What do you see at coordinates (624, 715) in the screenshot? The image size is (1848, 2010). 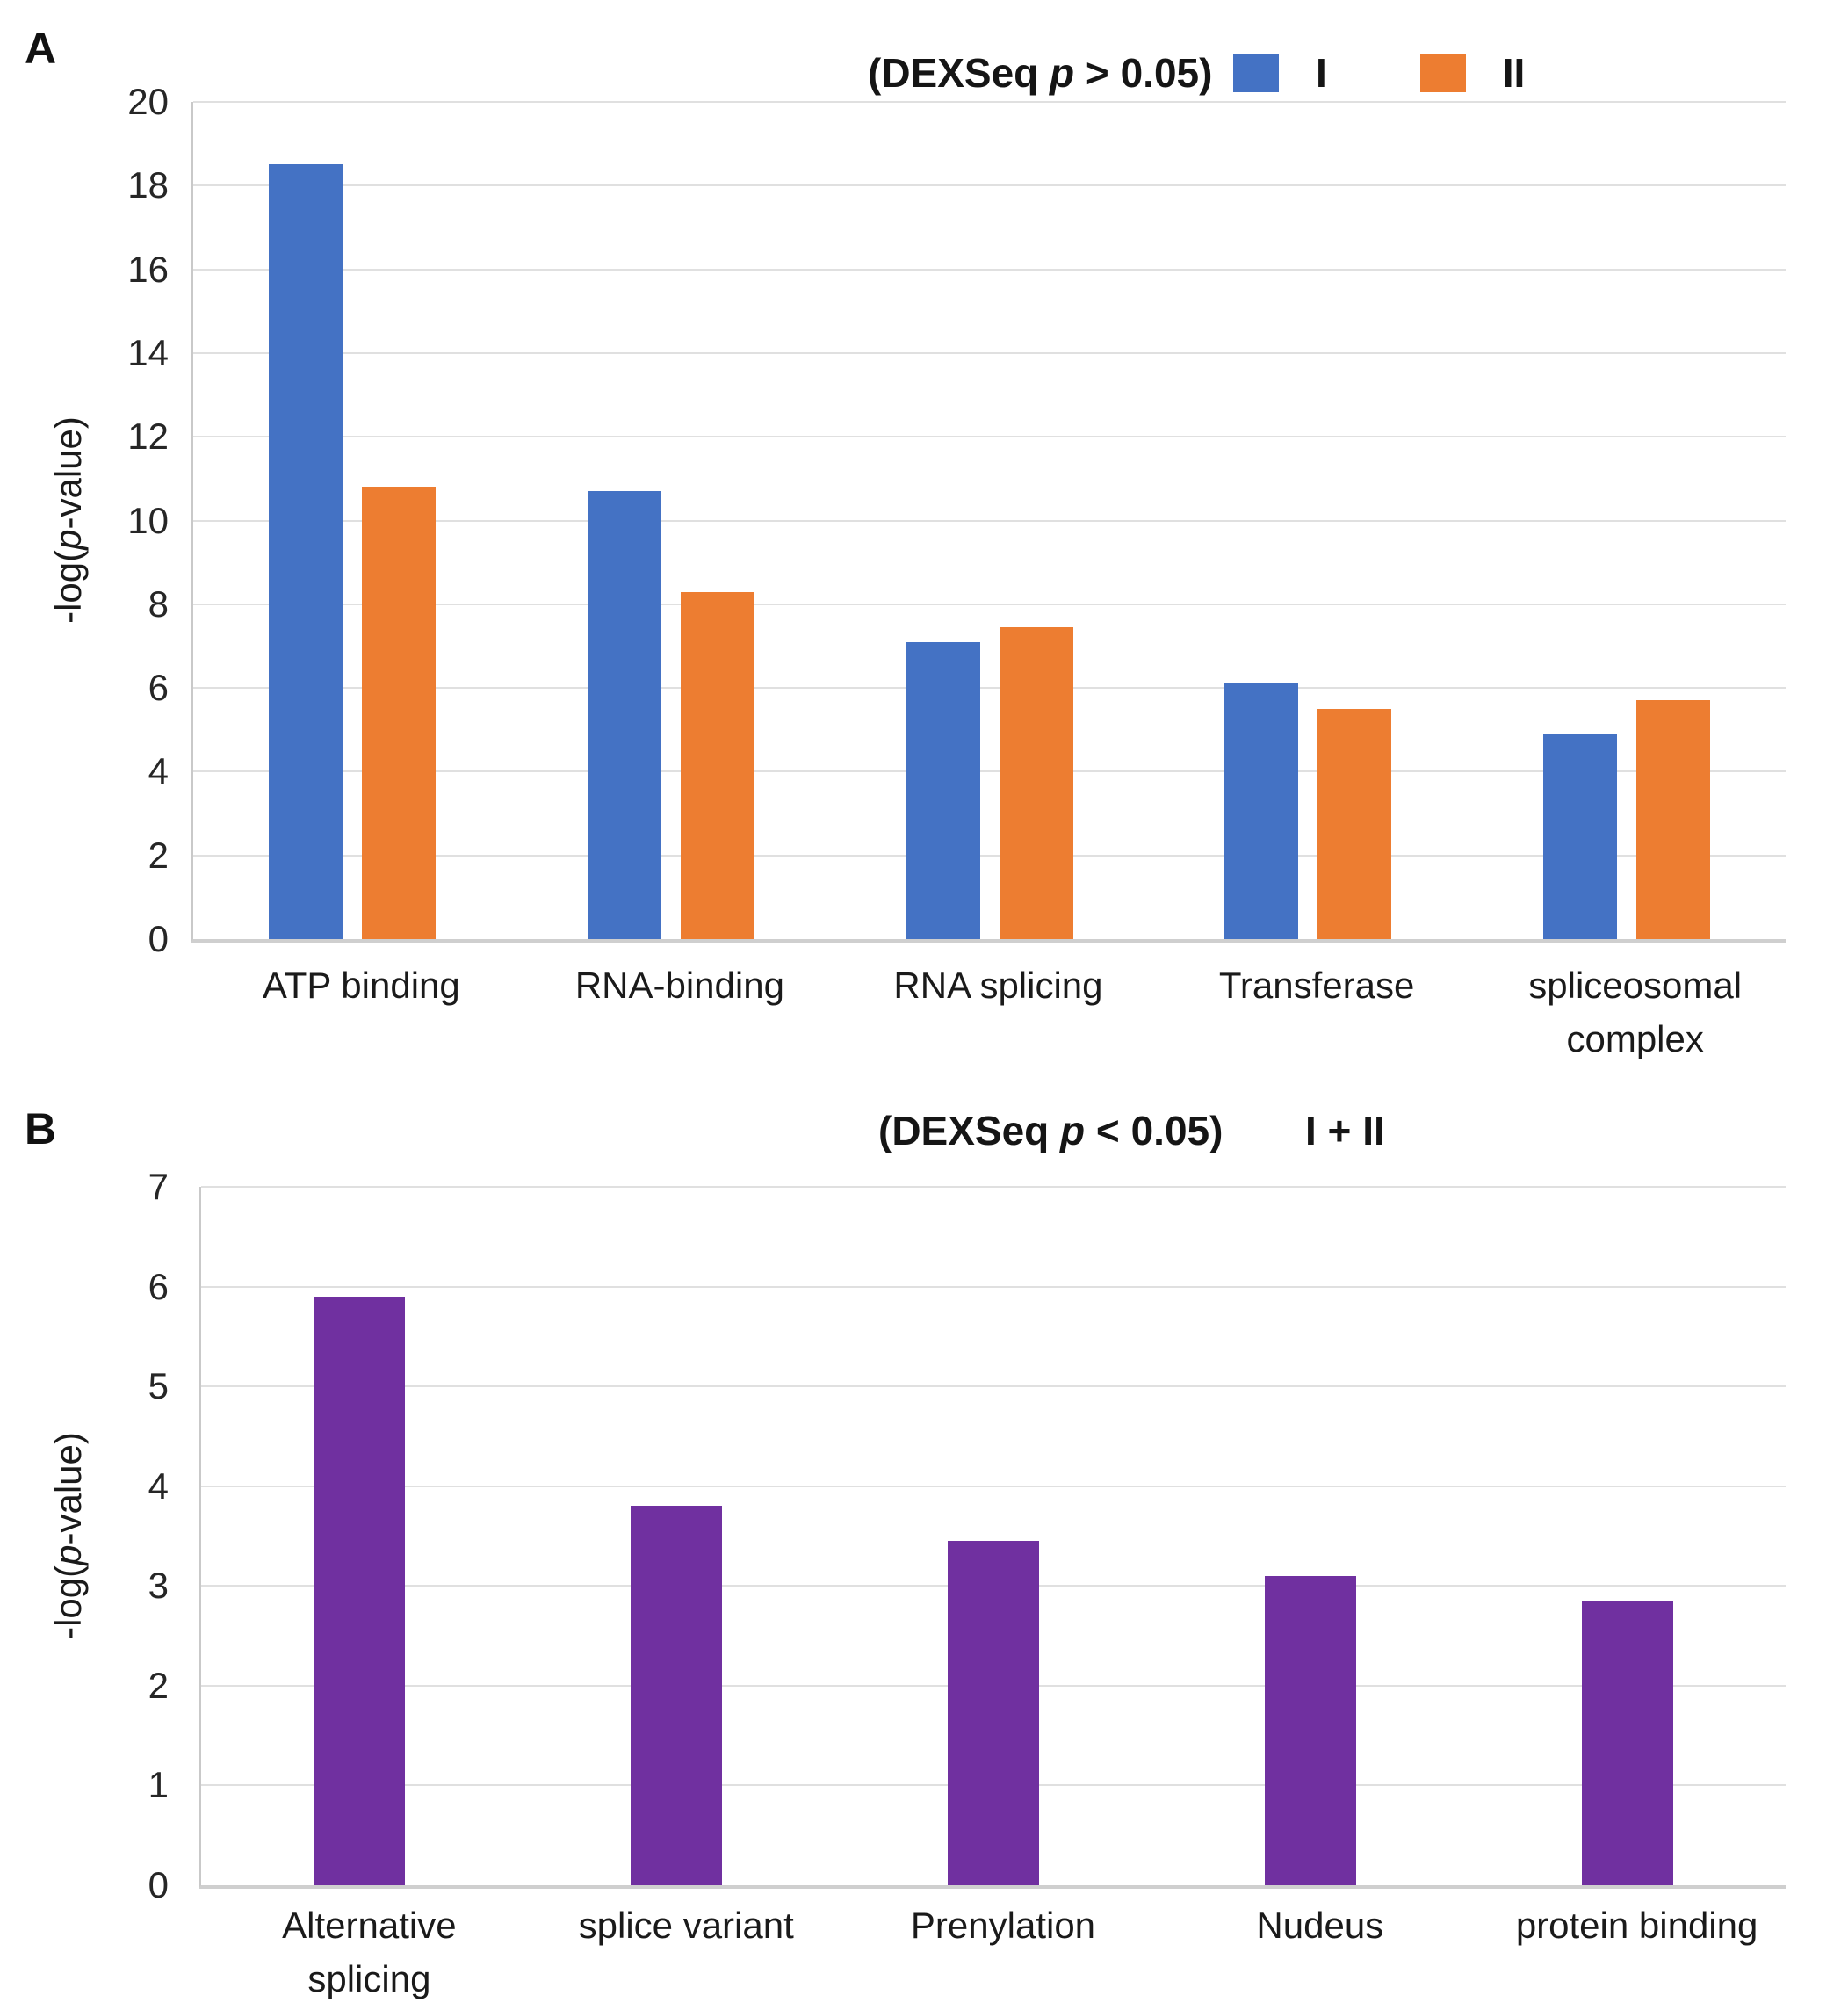 I see `bar-rna-binding-series-I` at bounding box center [624, 715].